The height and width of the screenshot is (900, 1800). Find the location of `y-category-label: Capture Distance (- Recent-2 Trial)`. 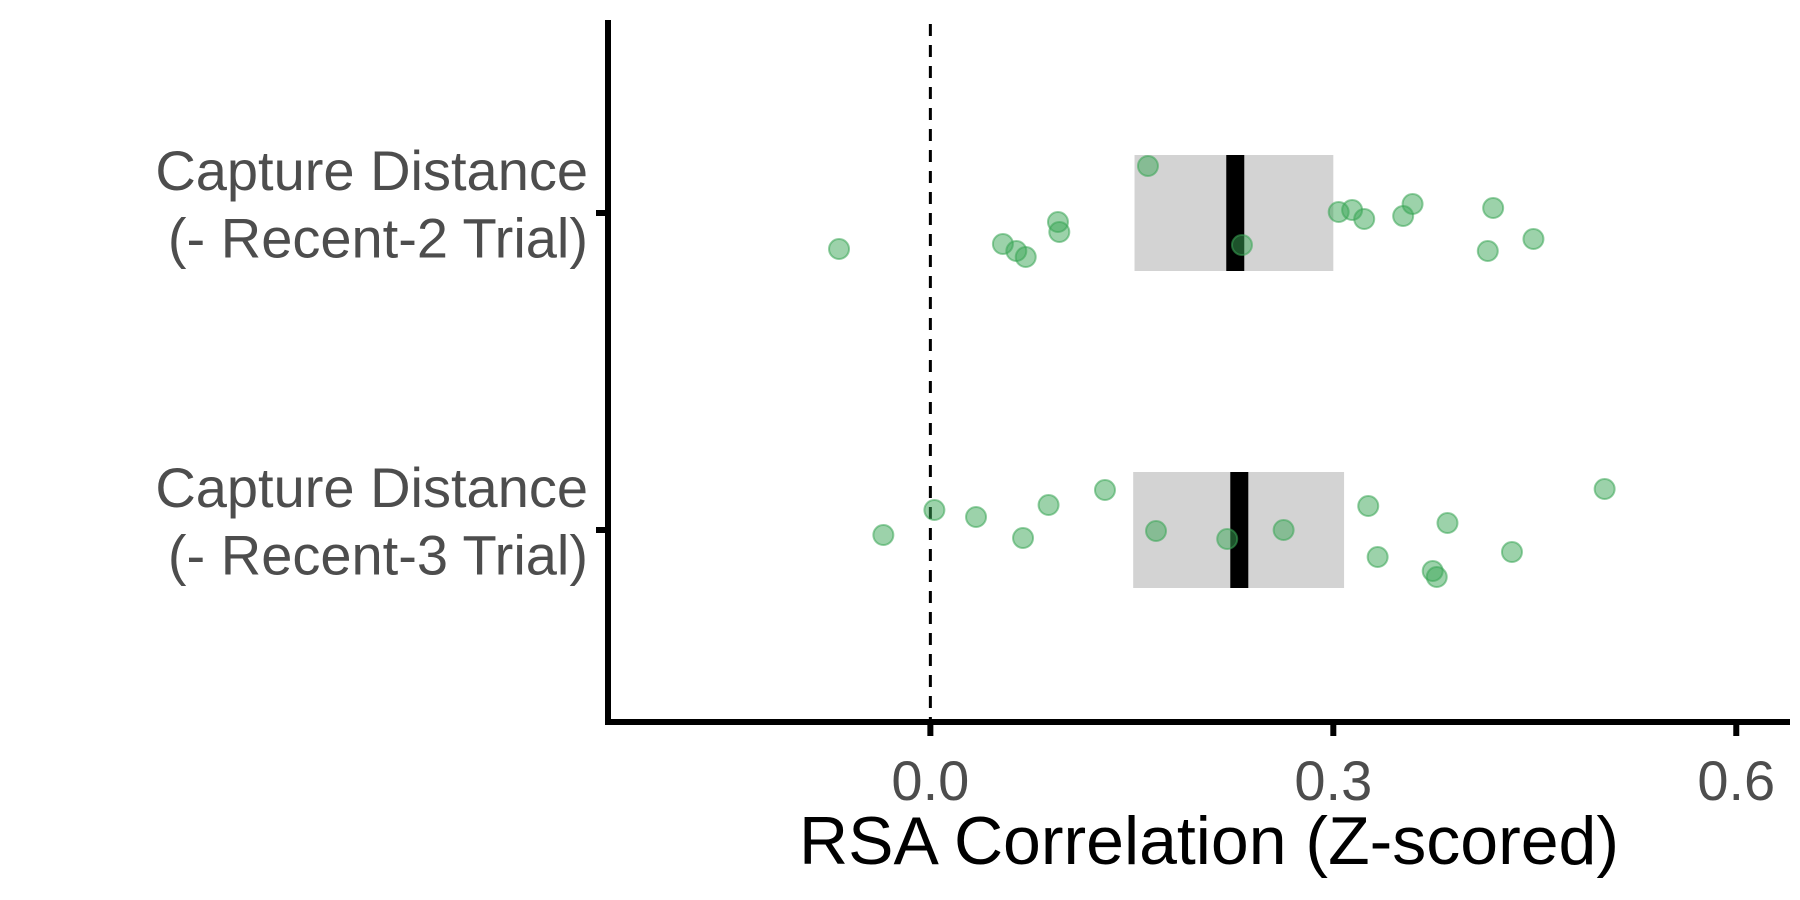

y-category-label: Capture Distance (- Recent-2 Trial) is located at coordinates (371, 204).